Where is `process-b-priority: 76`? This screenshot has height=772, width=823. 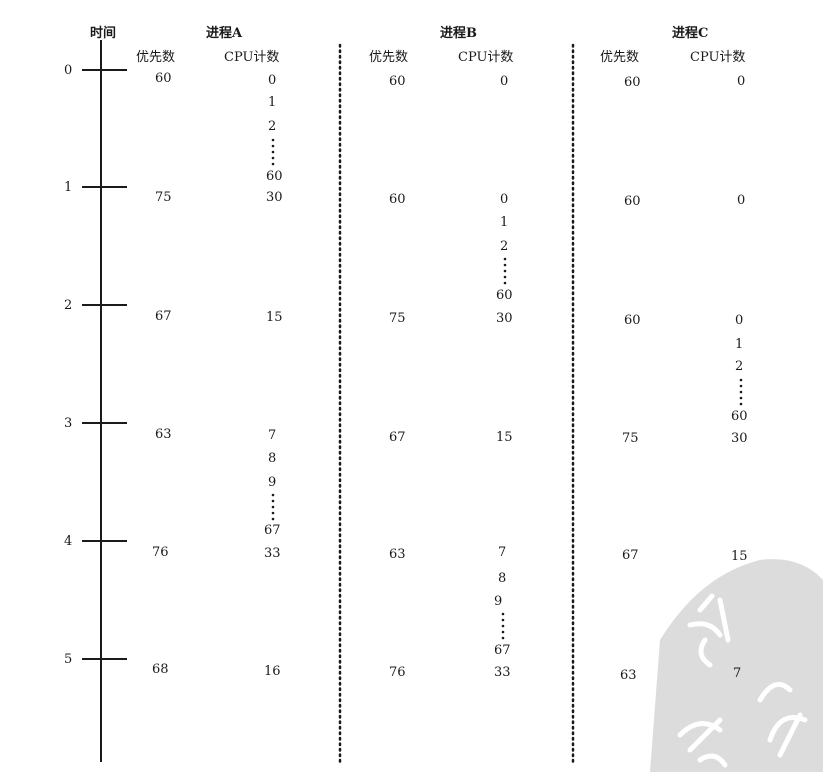
process-b-priority: 76 is located at coordinates (397, 672).